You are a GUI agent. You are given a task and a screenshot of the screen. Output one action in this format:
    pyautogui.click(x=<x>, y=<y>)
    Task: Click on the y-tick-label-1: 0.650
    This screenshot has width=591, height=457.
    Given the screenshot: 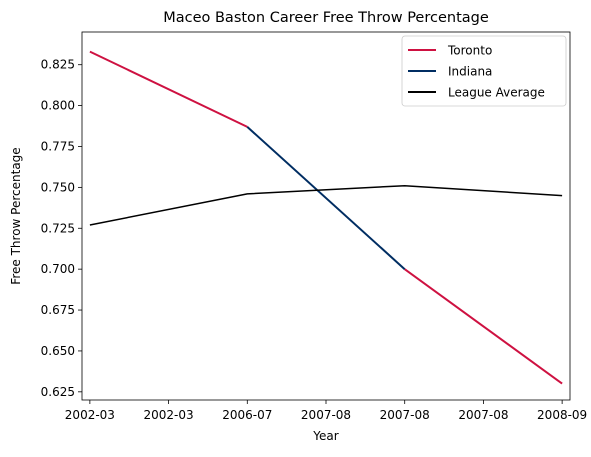 What is the action you would take?
    pyautogui.click(x=58, y=351)
    